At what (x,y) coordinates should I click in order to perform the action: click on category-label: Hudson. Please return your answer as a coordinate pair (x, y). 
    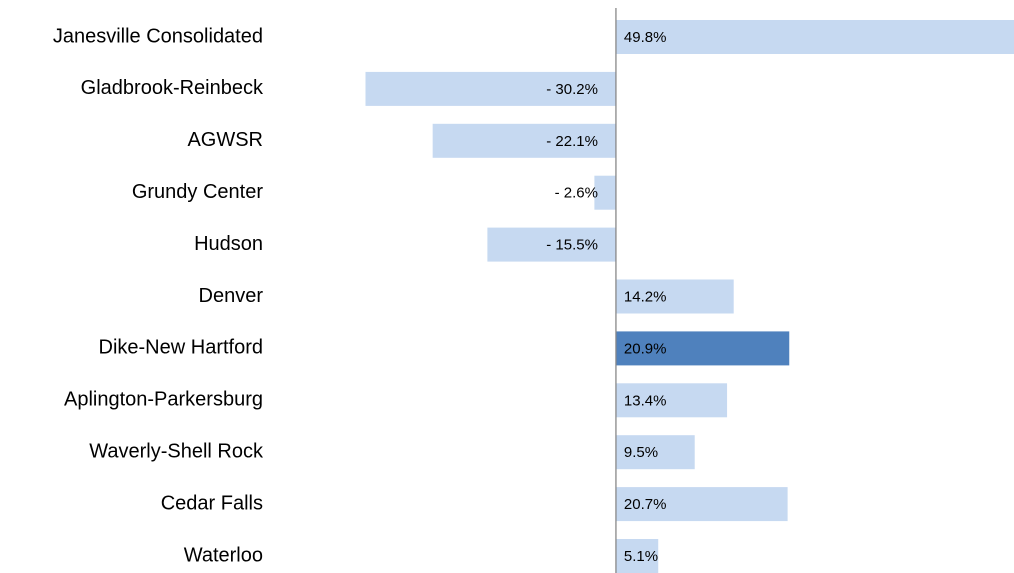
    Looking at the image, I should click on (228, 244).